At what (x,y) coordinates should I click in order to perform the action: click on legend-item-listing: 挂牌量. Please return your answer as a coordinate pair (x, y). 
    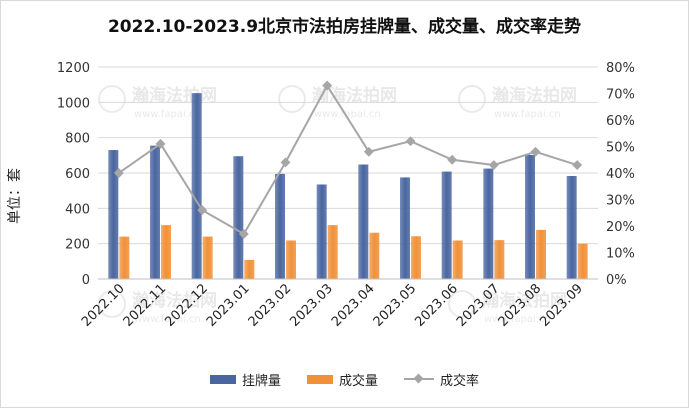
    Looking at the image, I should click on (245, 379).